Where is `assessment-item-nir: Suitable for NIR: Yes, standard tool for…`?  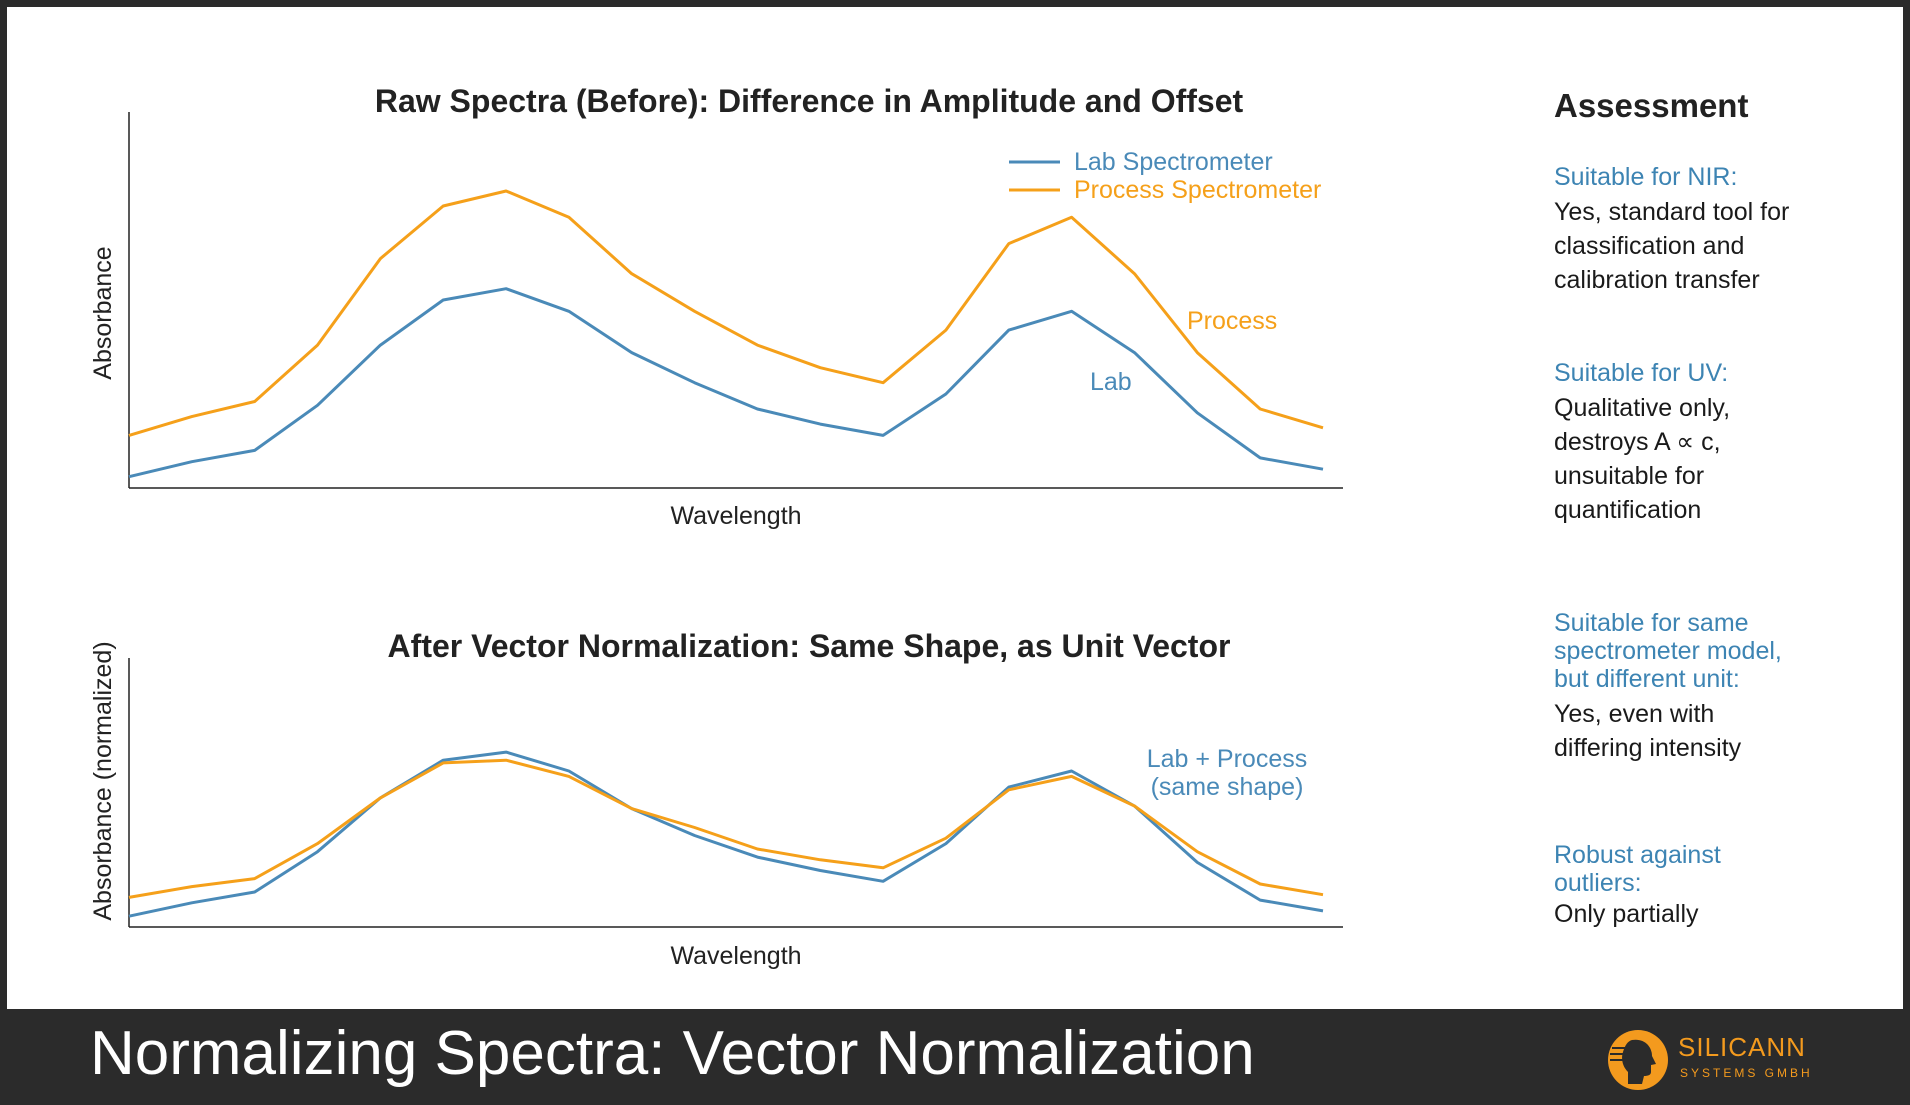
assessment-item-nir: Suitable for NIR: Yes, standard tool for… is located at coordinates (1719, 230).